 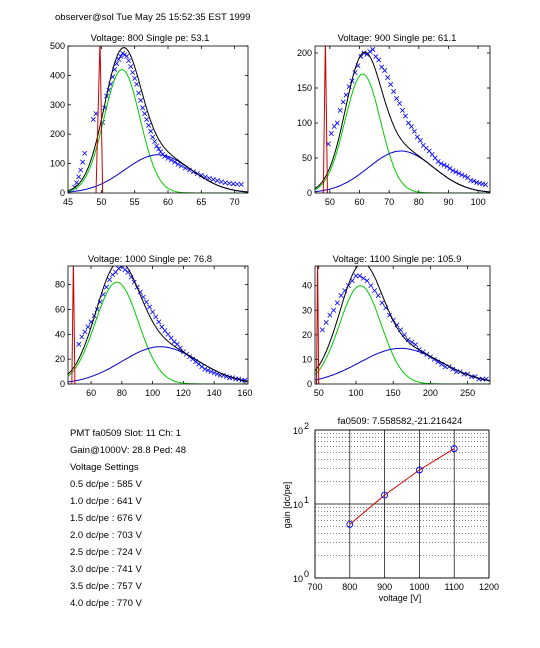 What do you see at coordinates (57, 164) in the screenshot?
I see `y-tick-label: 100` at bounding box center [57, 164].